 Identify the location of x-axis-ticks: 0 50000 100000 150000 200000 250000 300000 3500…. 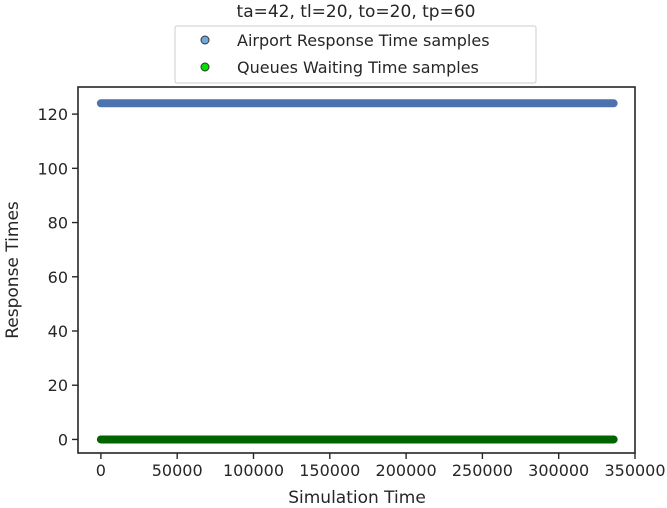
(381, 466).